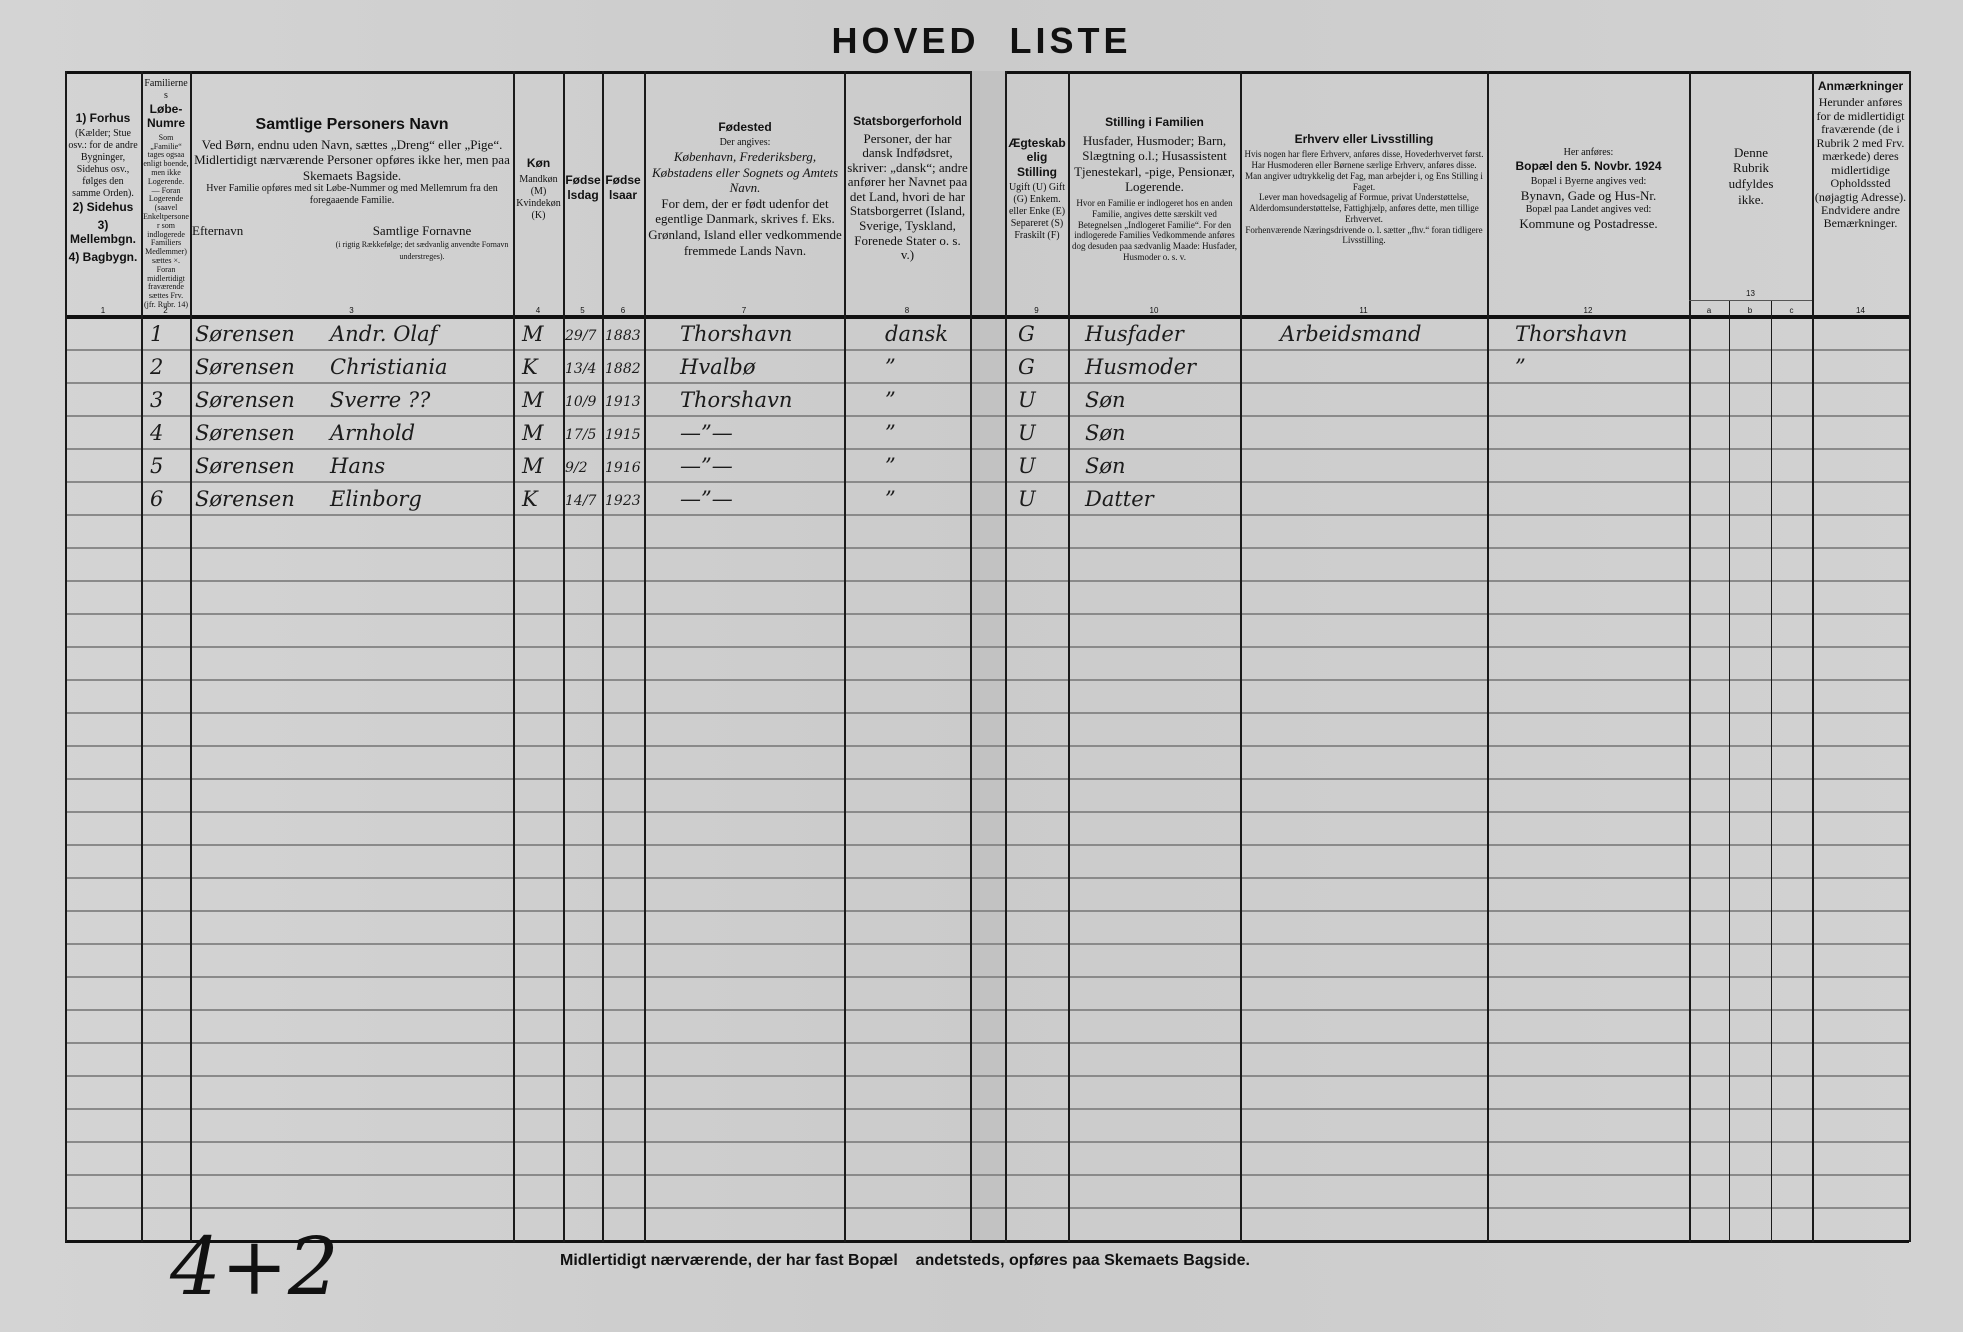  Describe the element at coordinates (254, 1266) in the screenshot. I see `handwritten-tally: 4+2` at that location.